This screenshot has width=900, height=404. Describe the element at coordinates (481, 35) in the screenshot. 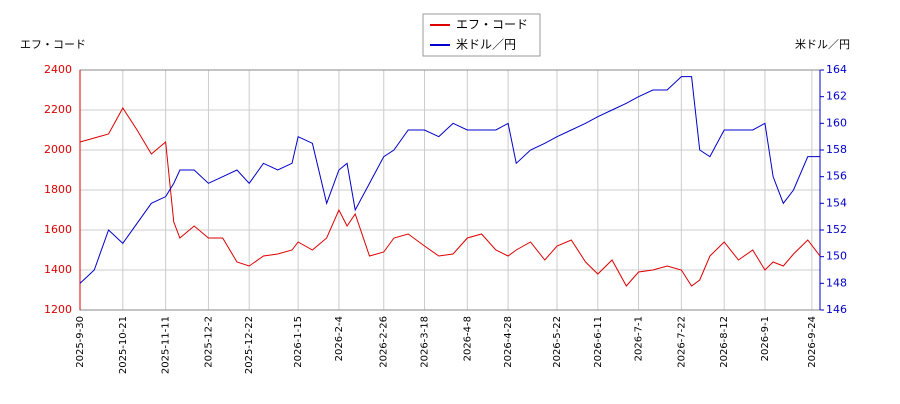

I see `legend-box` at that location.